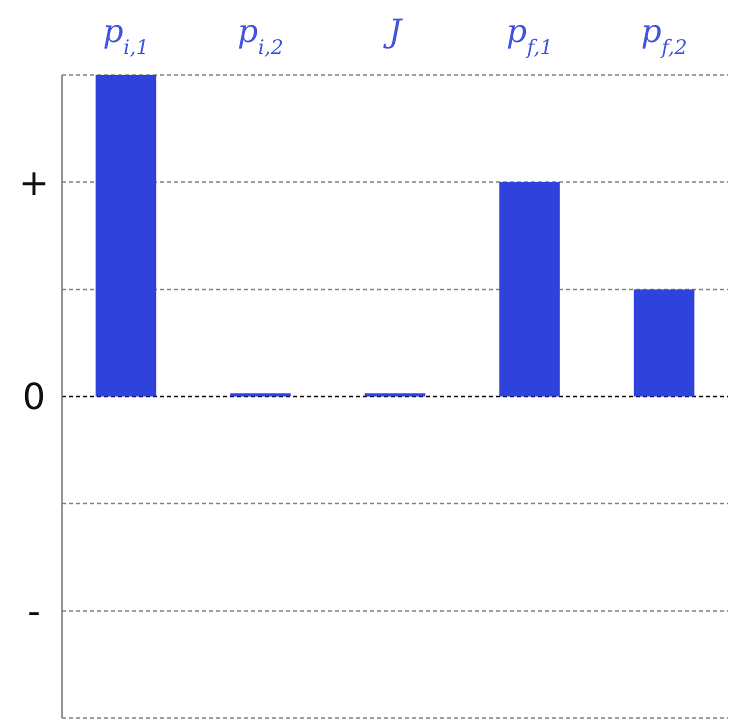 The height and width of the screenshot is (720, 730). Describe the element at coordinates (393, 31) in the screenshot. I see `x-tick-label: J` at that location.